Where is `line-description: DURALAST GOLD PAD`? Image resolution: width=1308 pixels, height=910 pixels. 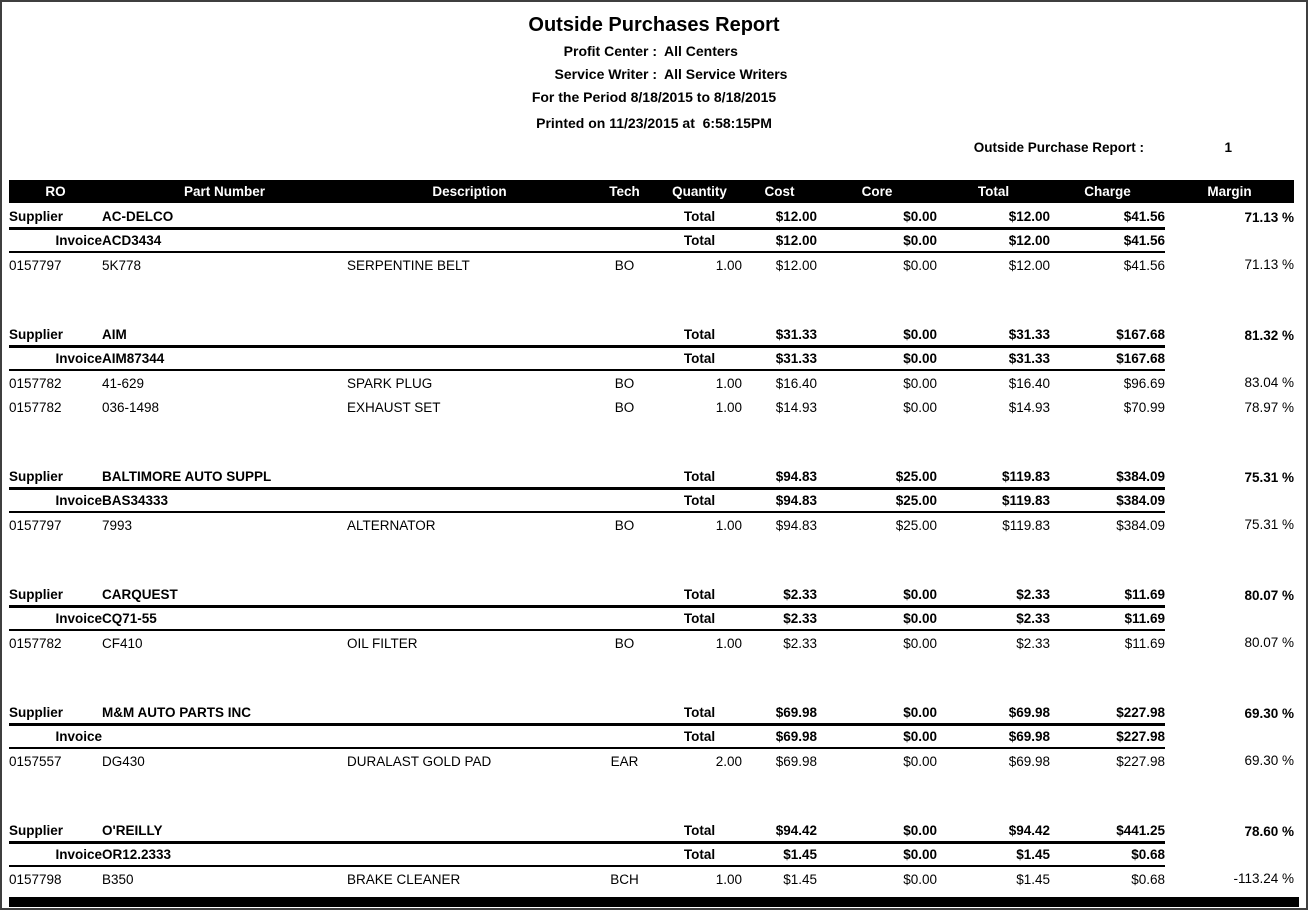
line-description: DURALAST GOLD PAD is located at coordinates (419, 761).